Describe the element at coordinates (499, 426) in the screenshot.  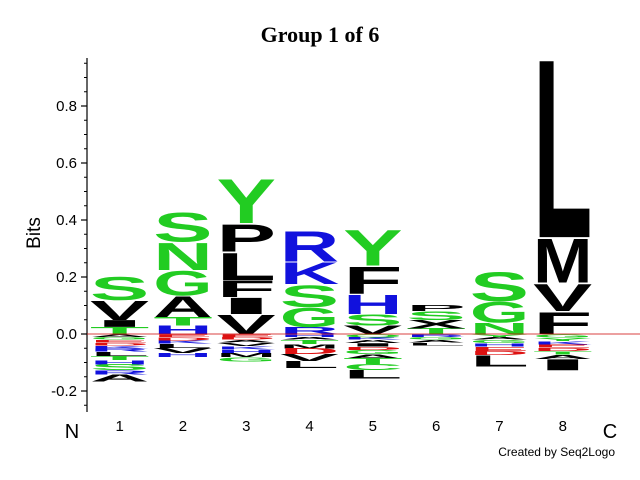
I see `x-tick-label: 7` at that location.